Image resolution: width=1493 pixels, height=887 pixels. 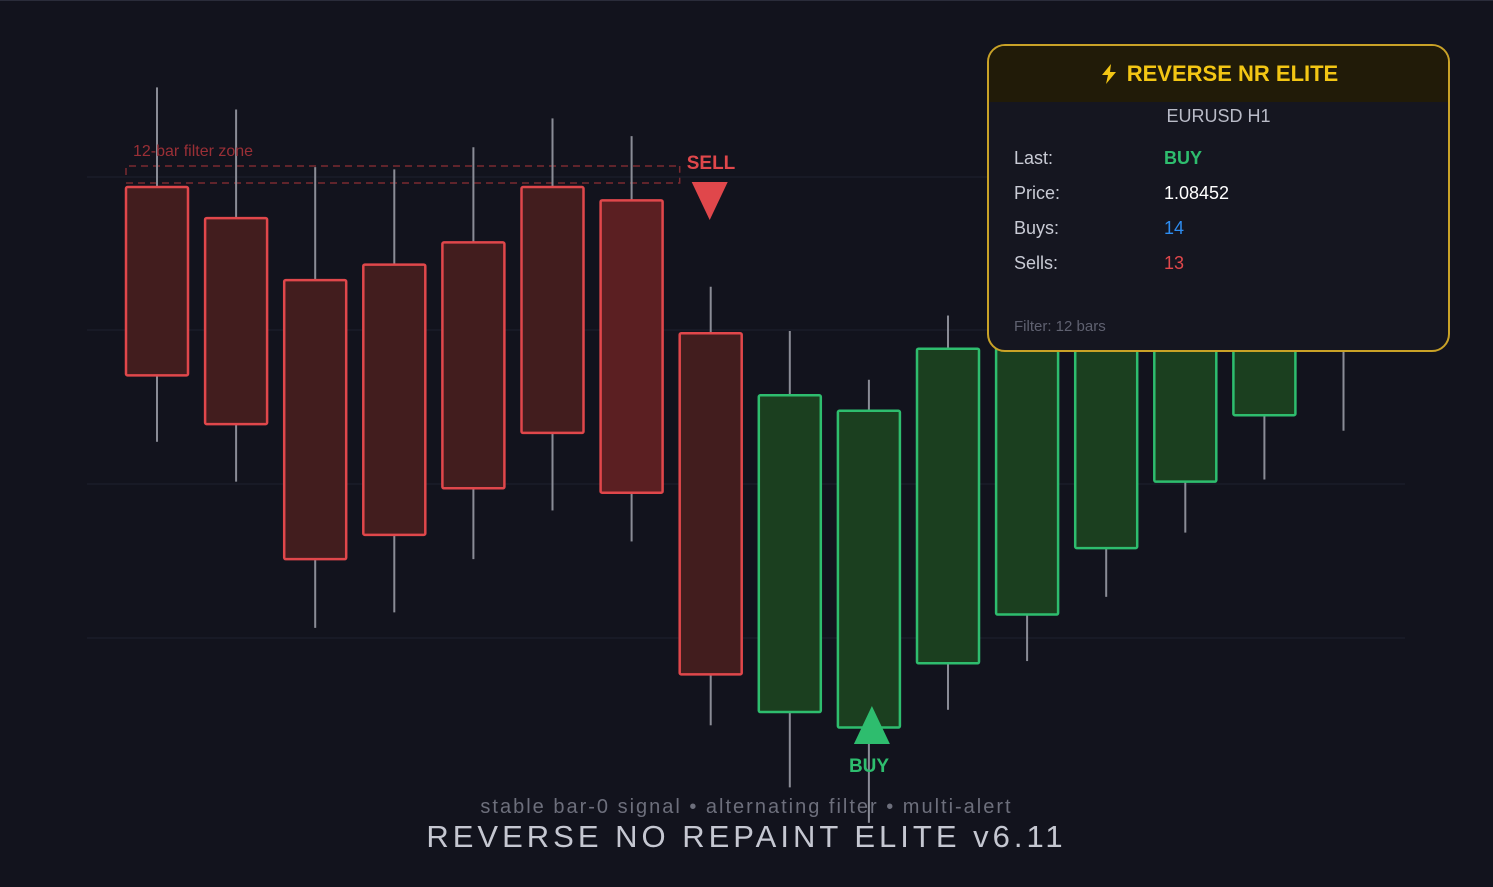 What do you see at coordinates (1174, 263) in the screenshot?
I see `sells-value: 13` at bounding box center [1174, 263].